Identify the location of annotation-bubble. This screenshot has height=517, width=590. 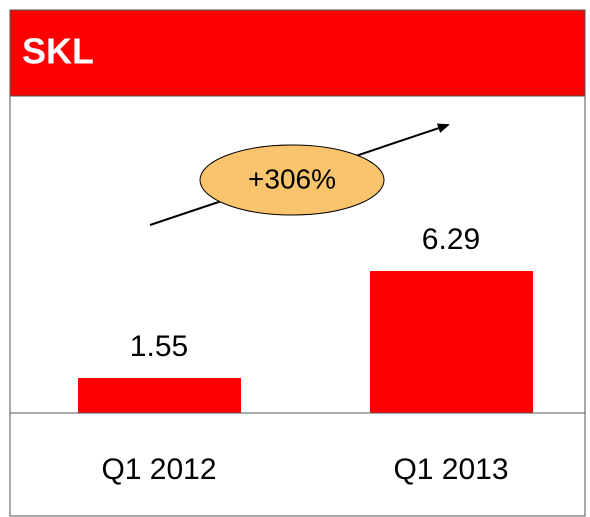
(292, 180).